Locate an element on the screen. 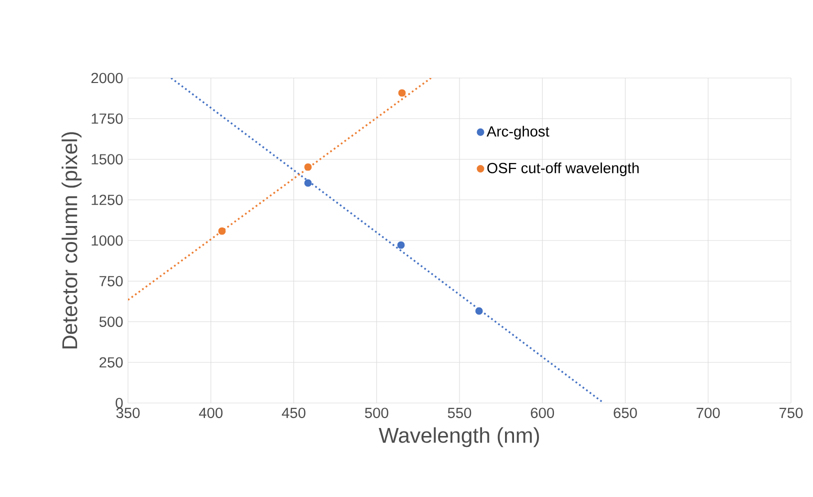 This screenshot has width=813, height=497. y-tick-label: 1250 is located at coordinates (107, 200).